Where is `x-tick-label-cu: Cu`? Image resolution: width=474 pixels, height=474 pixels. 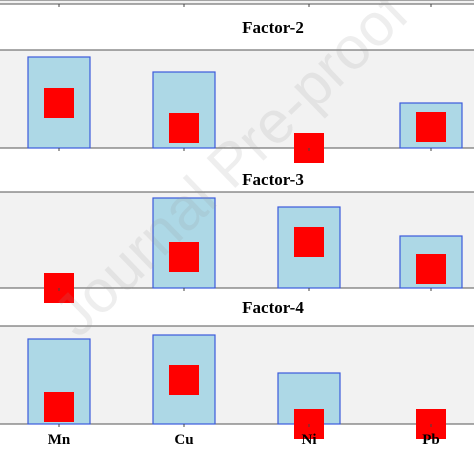
x-tick-label-cu: Cu is located at coordinates (183, 440).